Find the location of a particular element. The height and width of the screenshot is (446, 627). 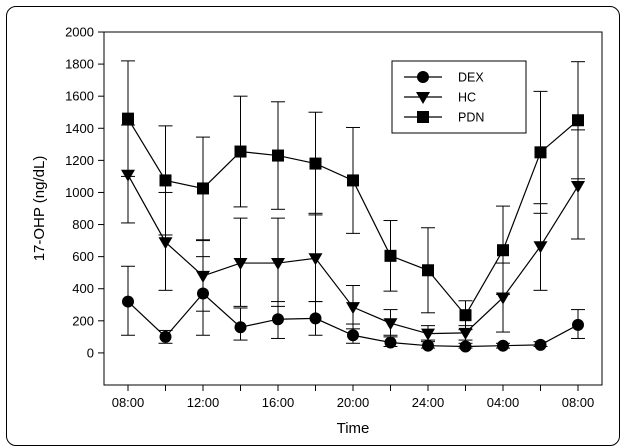

legend-pdn-label: PDN is located at coordinates (471, 118).